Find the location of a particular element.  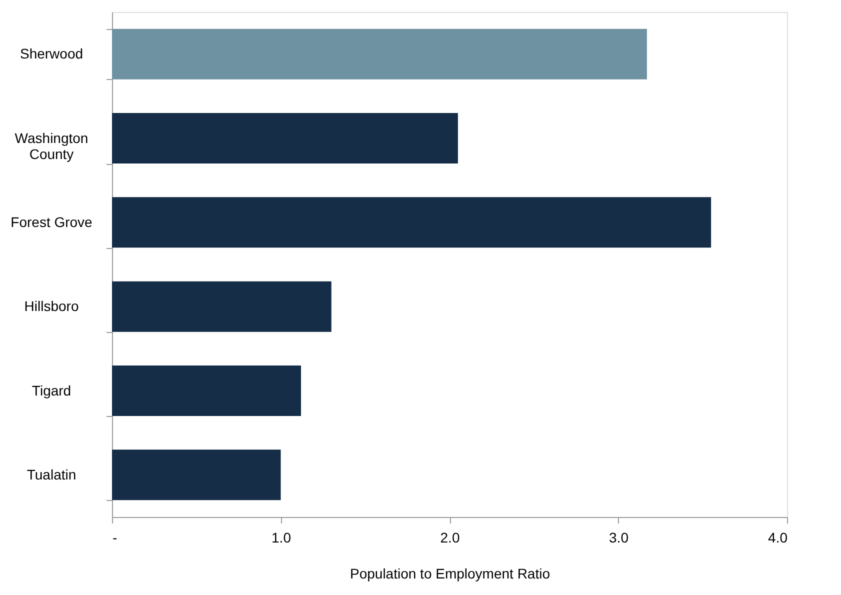

y-tick-label: Washington County is located at coordinates (51, 146).